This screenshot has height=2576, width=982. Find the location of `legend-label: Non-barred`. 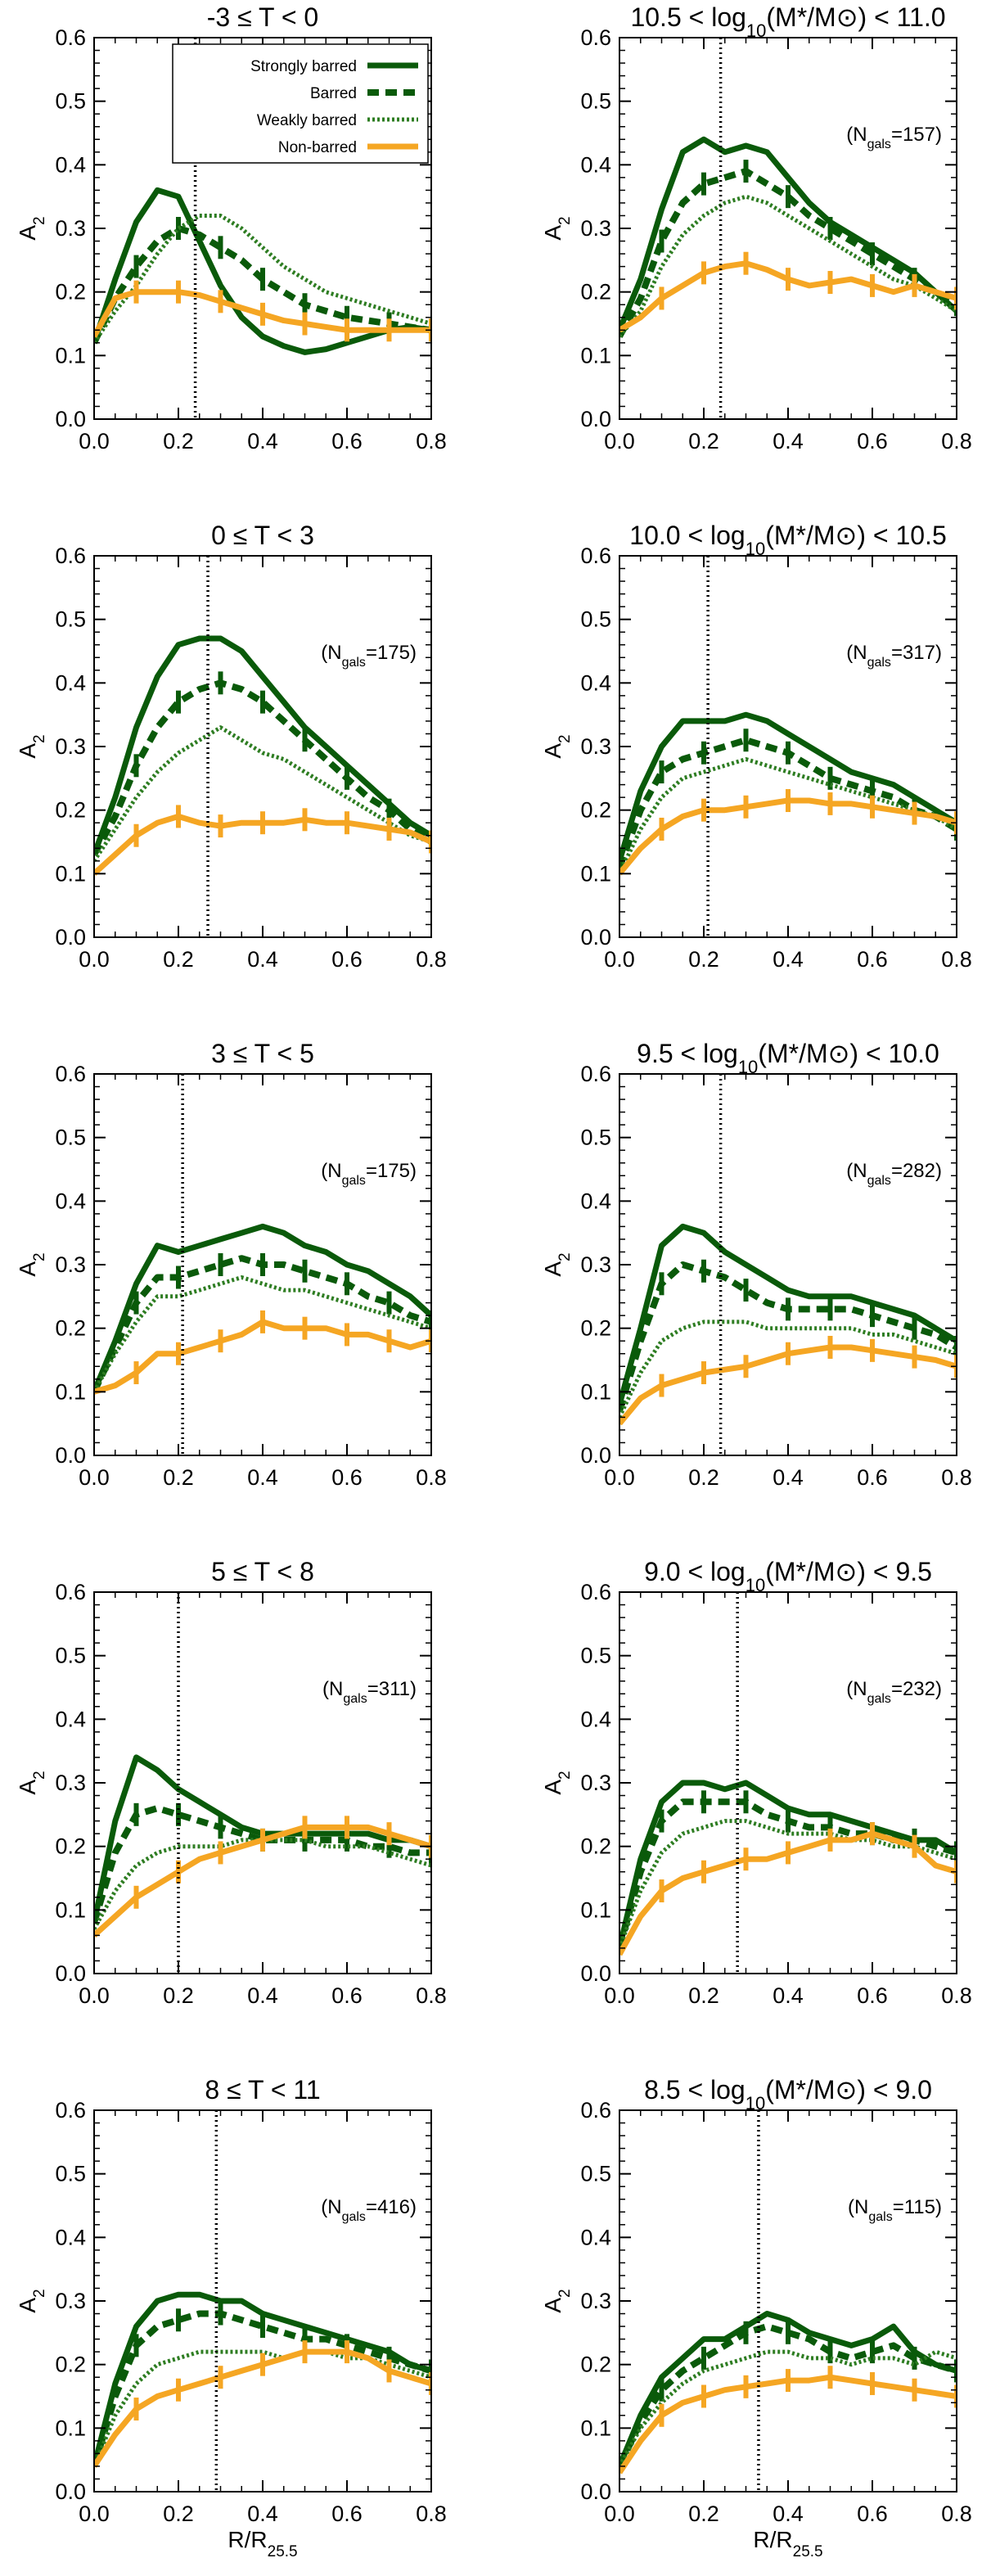

legend-label: Non-barred is located at coordinates (318, 147).